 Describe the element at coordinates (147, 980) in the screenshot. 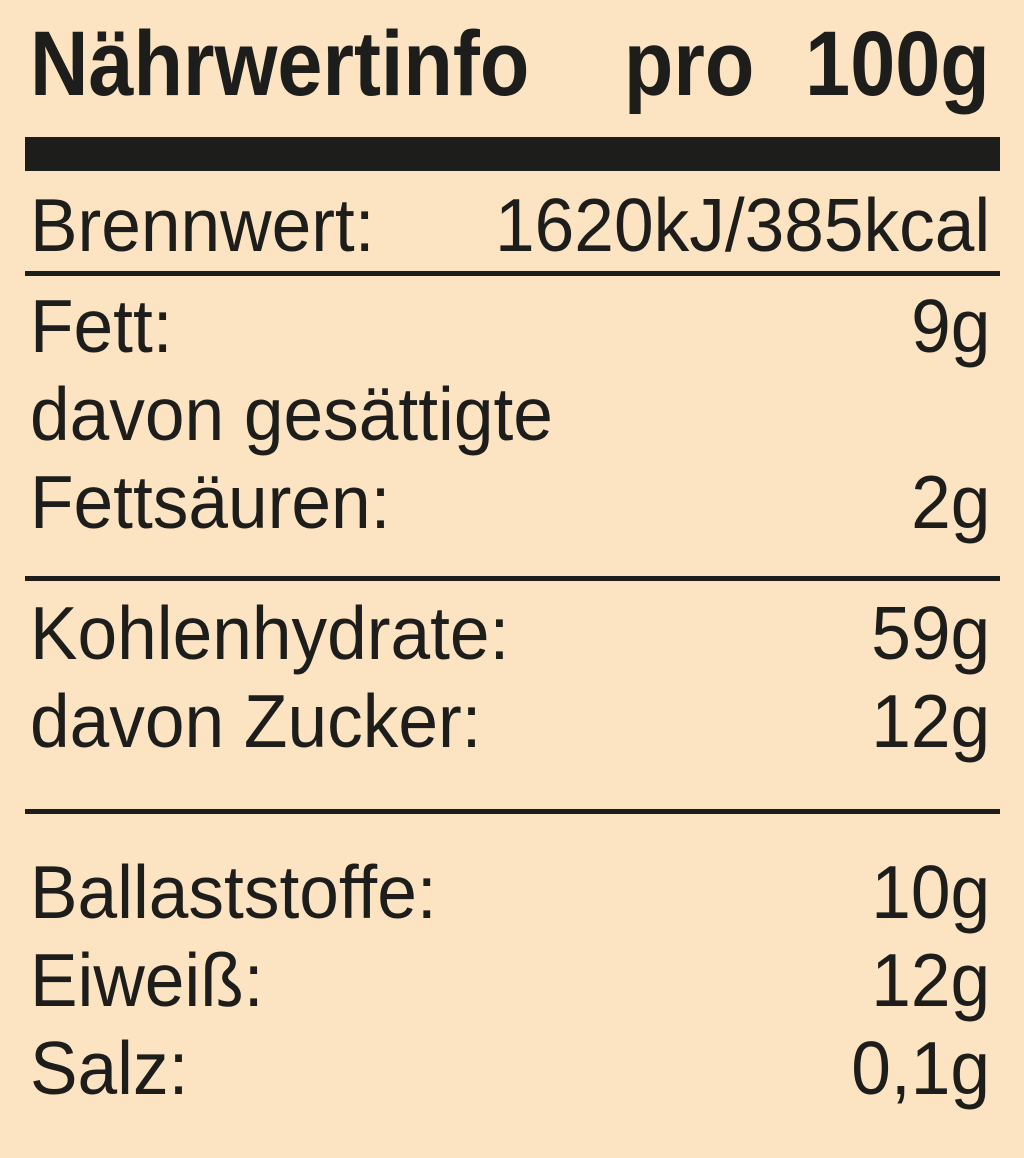

I see `row-eiweiss-label: Eiweiß:` at that location.